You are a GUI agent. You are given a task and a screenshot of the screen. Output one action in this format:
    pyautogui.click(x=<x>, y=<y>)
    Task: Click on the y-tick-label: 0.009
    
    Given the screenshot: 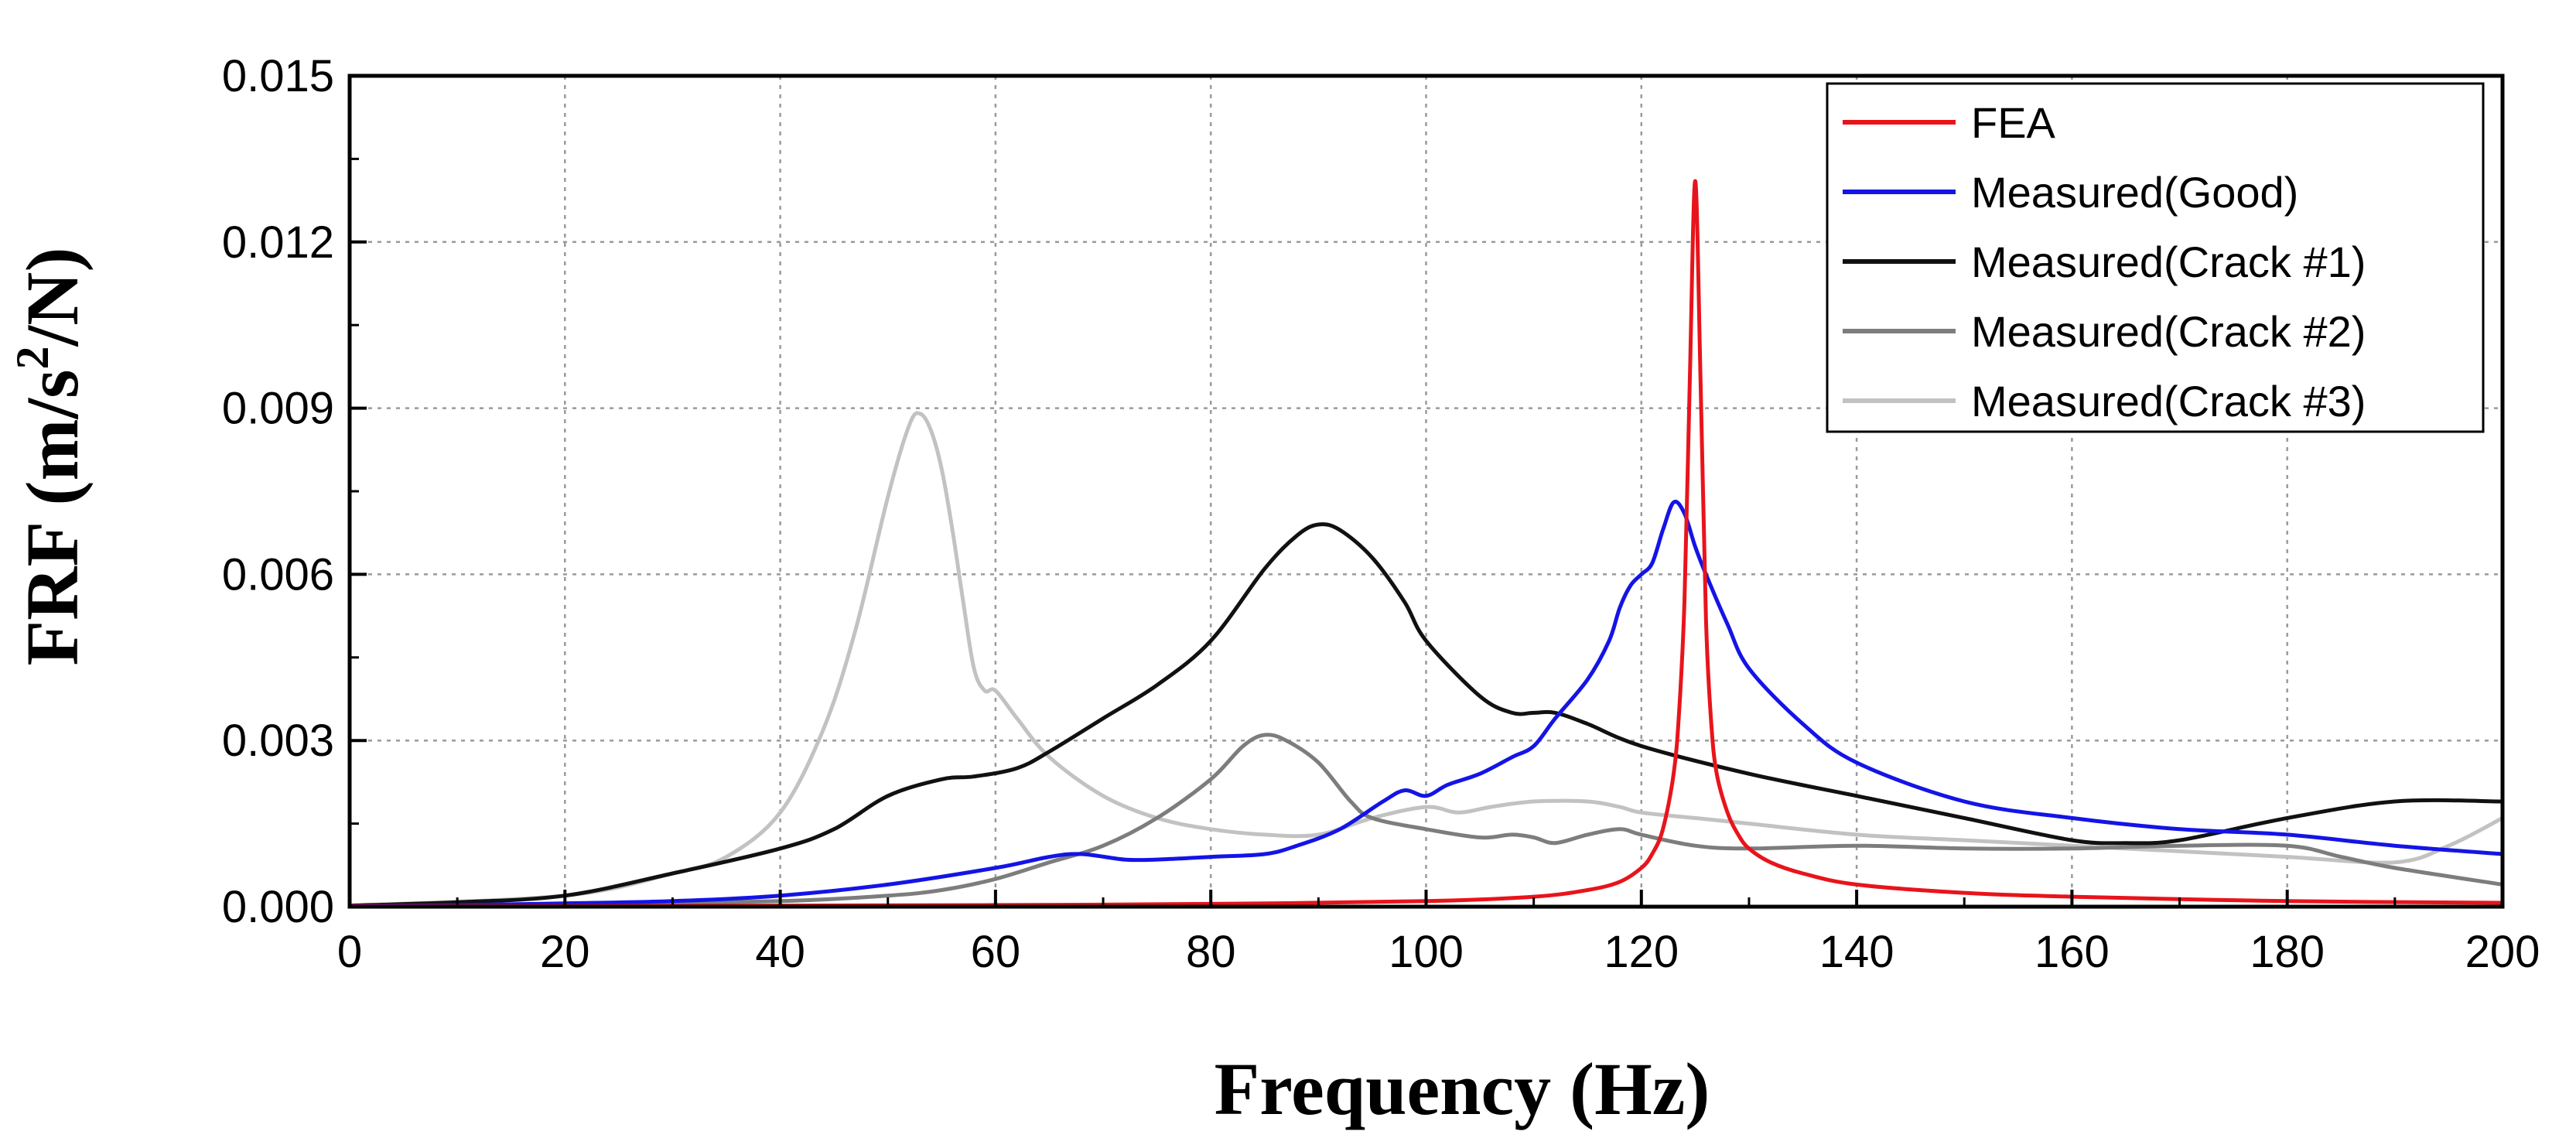 What is the action you would take?
    pyautogui.click(x=278, y=409)
    